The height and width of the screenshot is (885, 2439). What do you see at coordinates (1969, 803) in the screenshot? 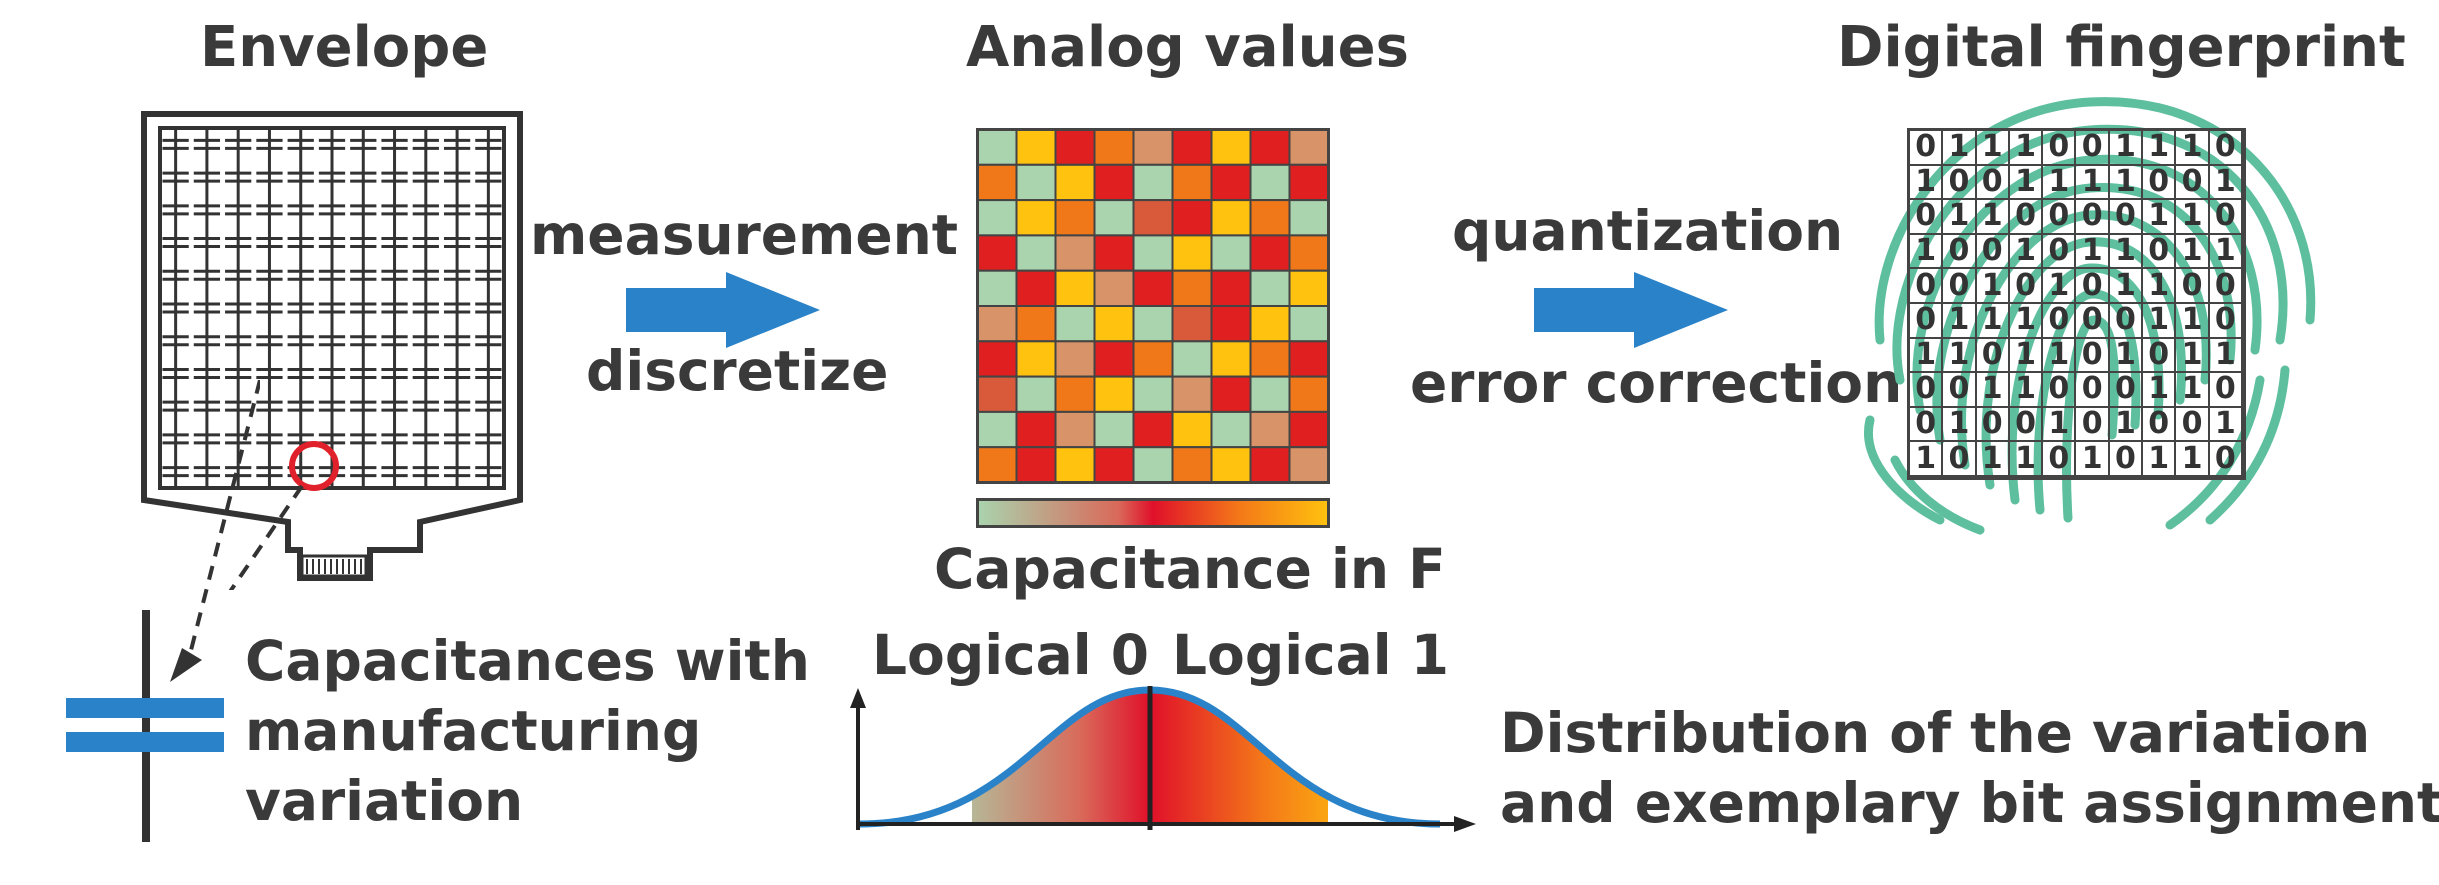
I see `distribution-caption-line-2: and exemplary bit assignment` at bounding box center [1969, 803].